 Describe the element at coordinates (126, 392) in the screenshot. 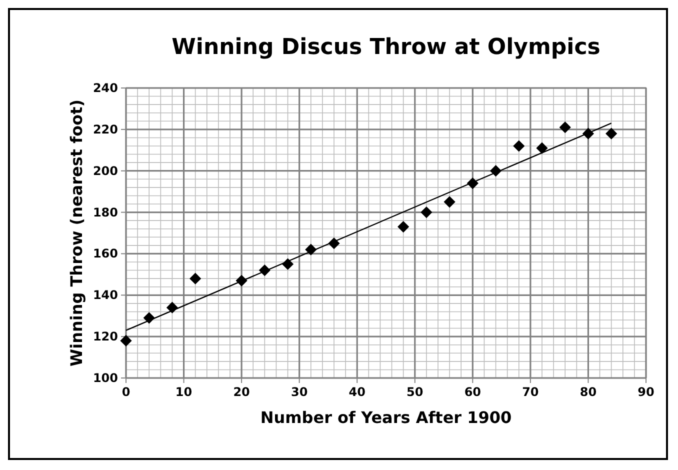

I see `x-tick-label: 0` at that location.